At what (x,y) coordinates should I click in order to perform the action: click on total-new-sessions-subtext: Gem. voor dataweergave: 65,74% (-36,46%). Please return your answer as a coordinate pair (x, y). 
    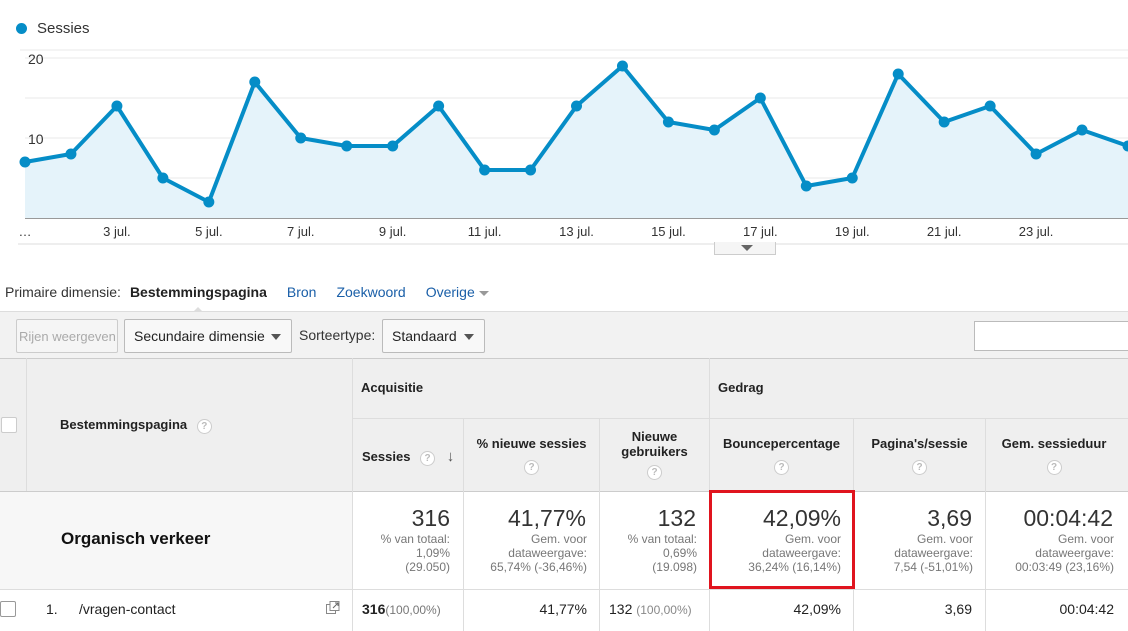
    Looking at the image, I should click on (538, 553).